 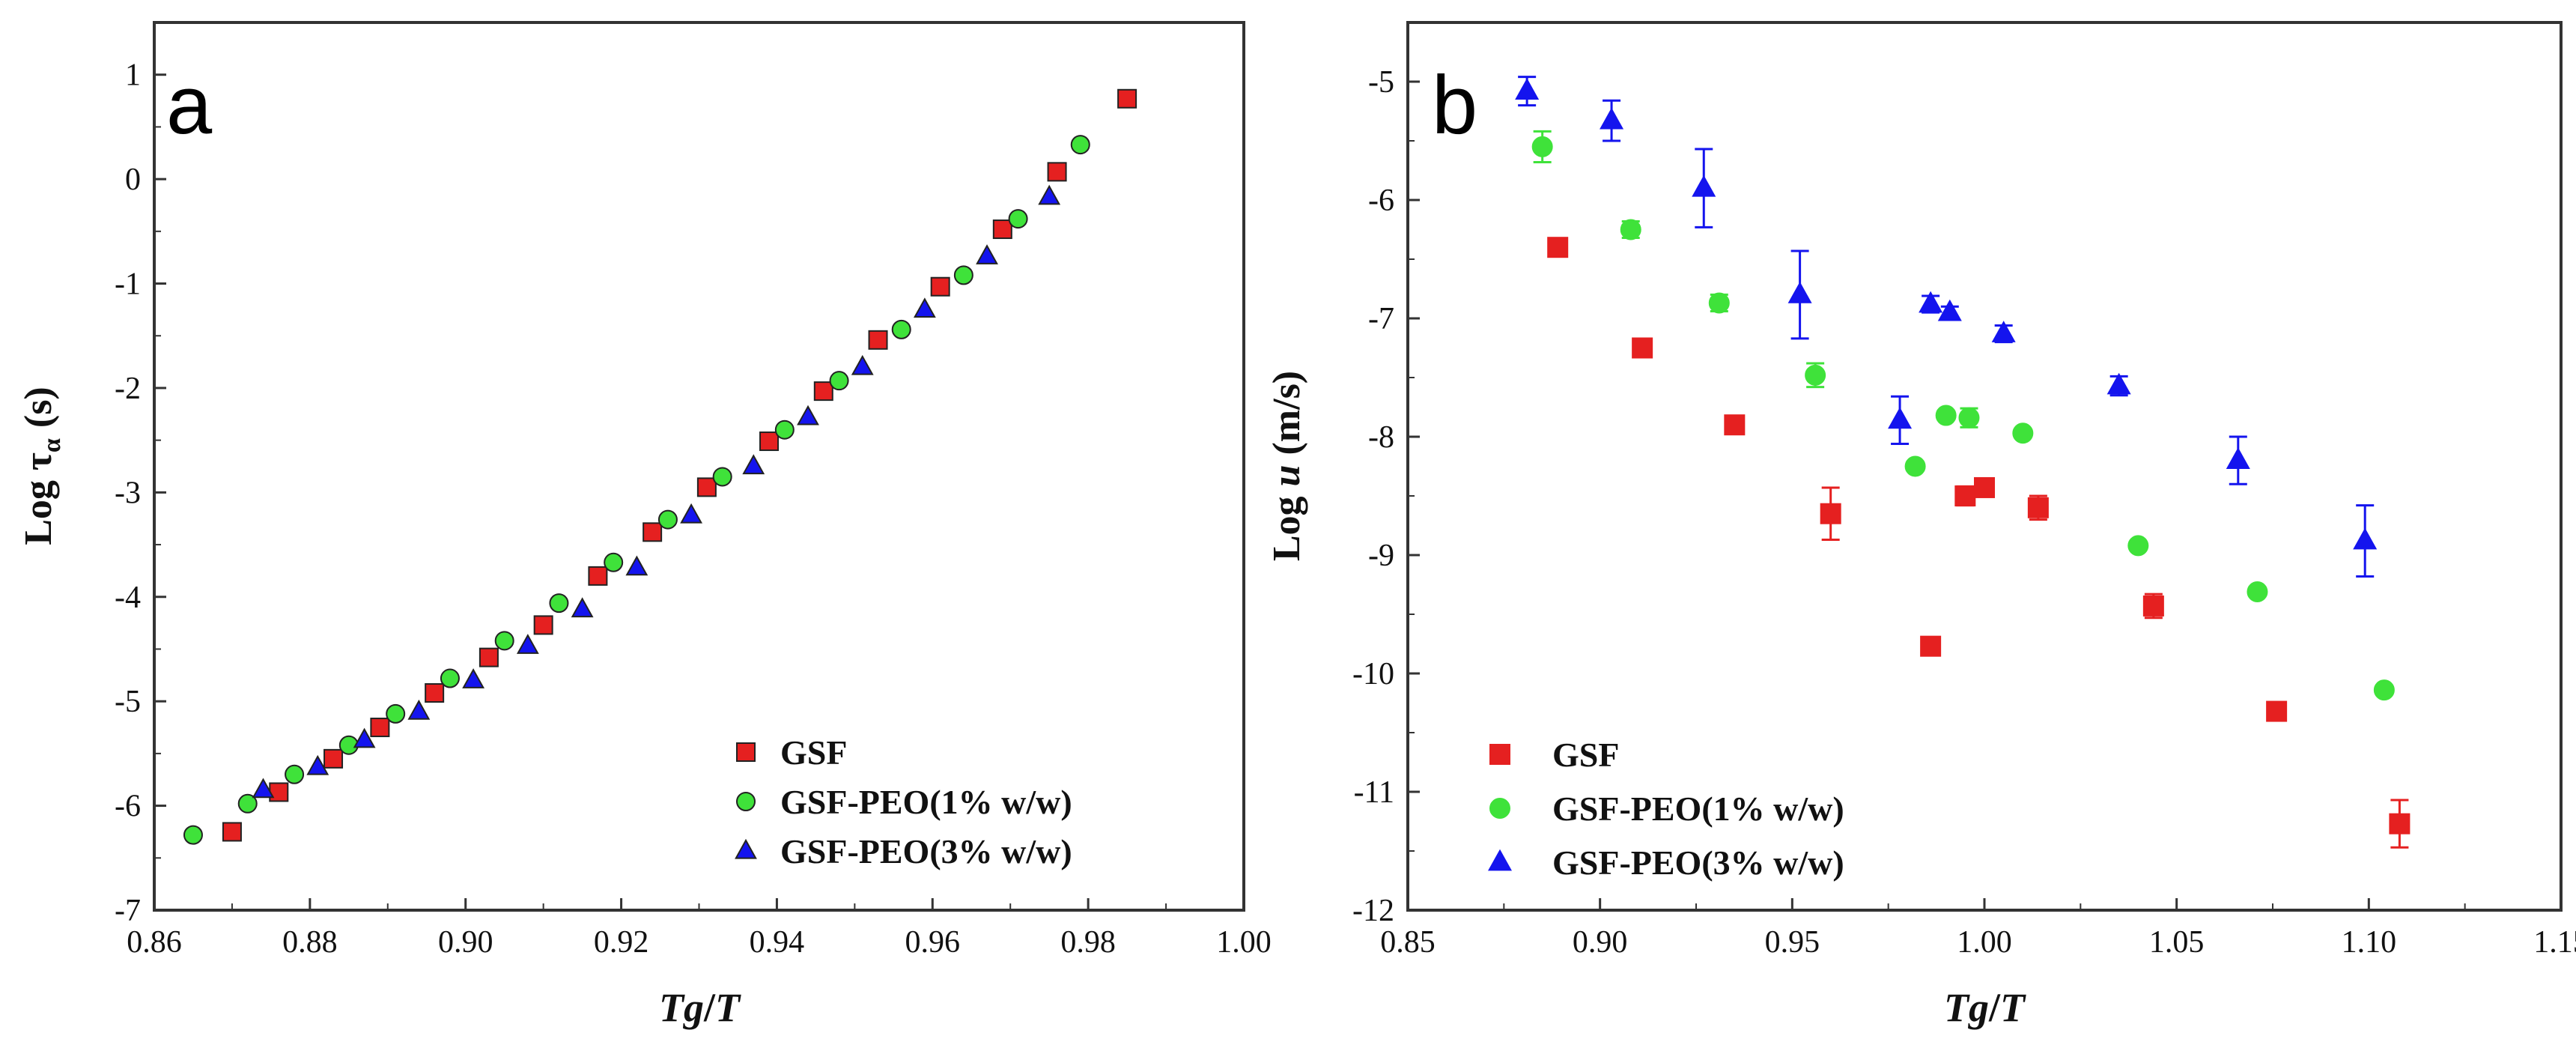 I want to click on panel-b-x-tick-label: 1.15, so click(x=2554, y=943).